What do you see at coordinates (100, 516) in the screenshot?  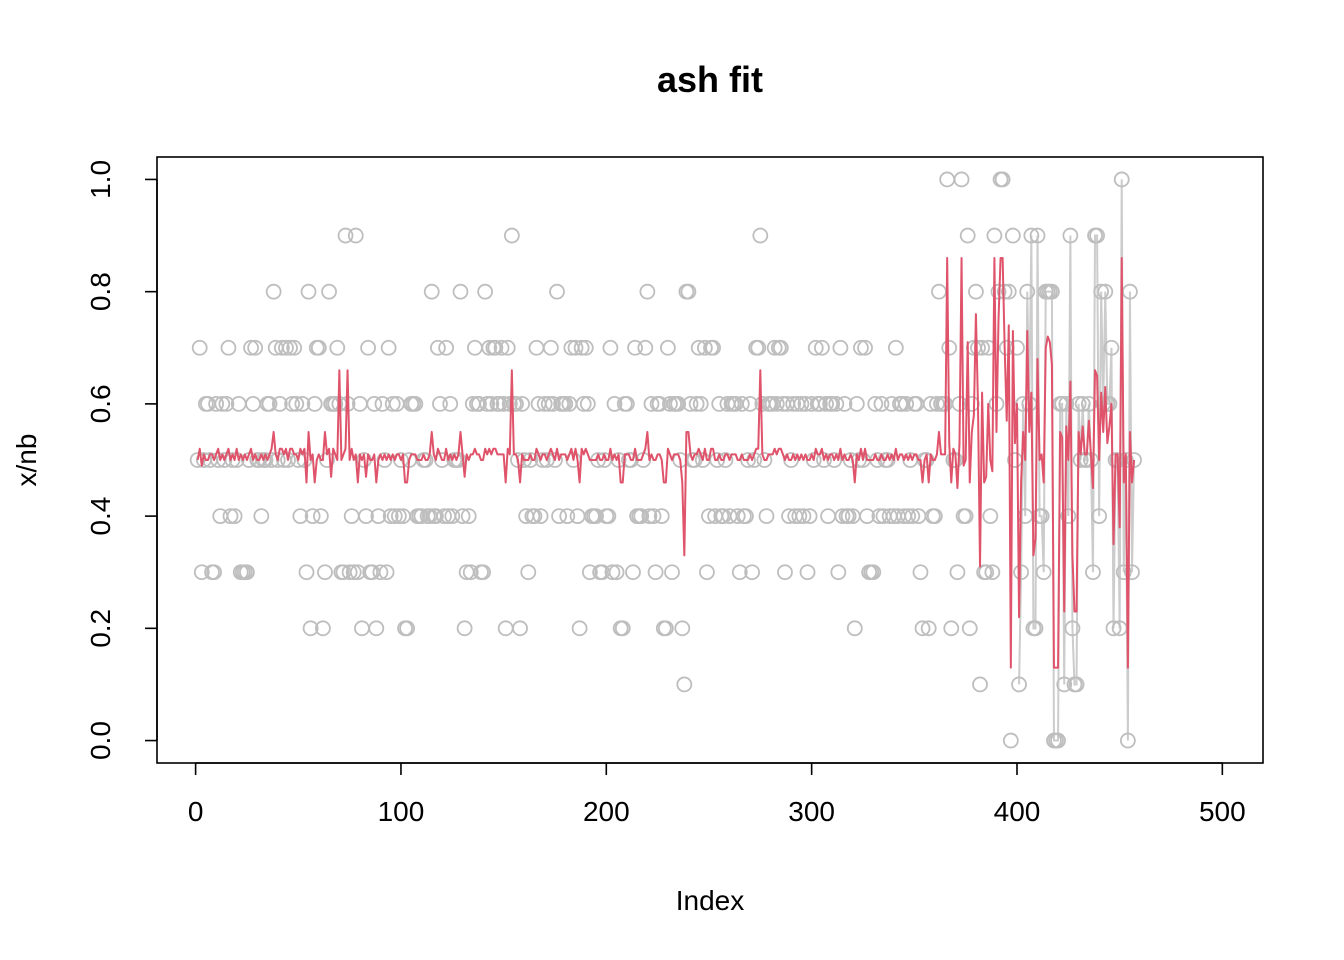 I see `y-tick-label: 0.4` at bounding box center [100, 516].